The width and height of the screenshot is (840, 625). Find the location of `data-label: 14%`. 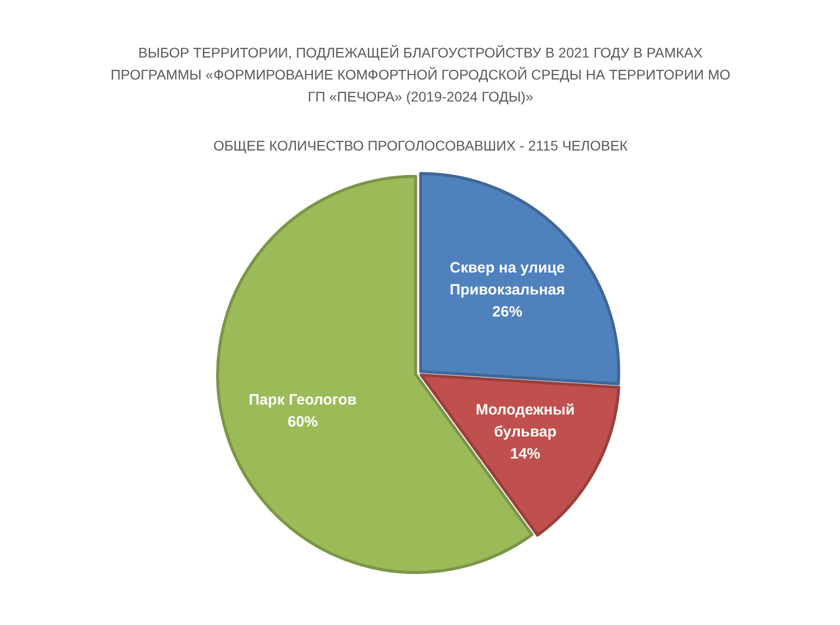

data-label: 14% is located at coordinates (525, 454).